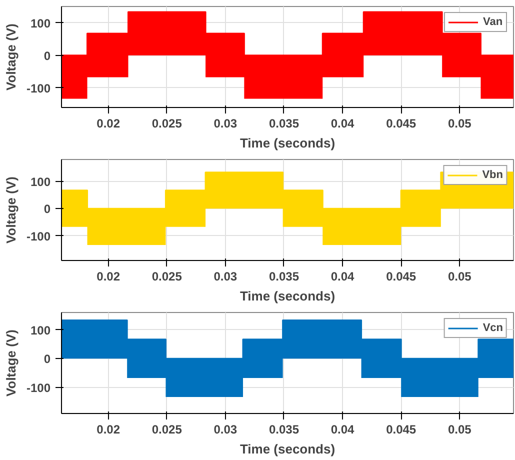  What do you see at coordinates (493, 22) in the screenshot?
I see `legend-label: Van` at bounding box center [493, 22].